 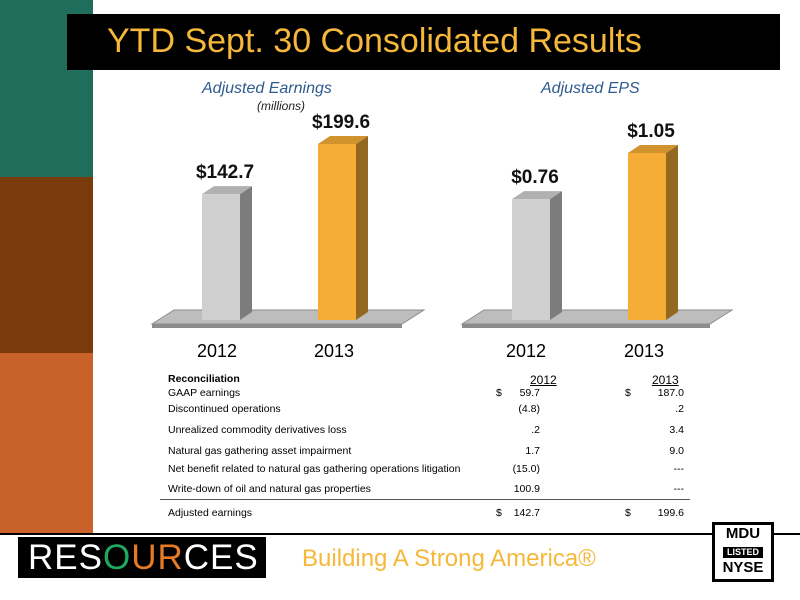 I want to click on title-bar: YTD Sept. 30 Consolidated Results, so click(x=423, y=42).